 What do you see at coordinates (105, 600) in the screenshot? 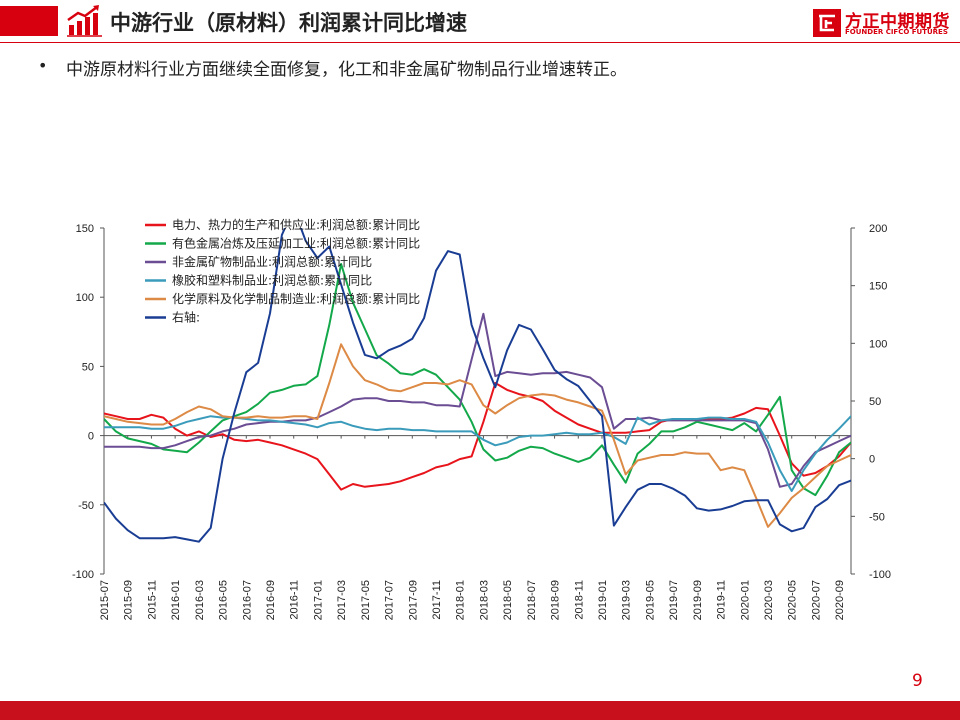
I see `x-axis-tick-label: 2015-07` at bounding box center [105, 600].